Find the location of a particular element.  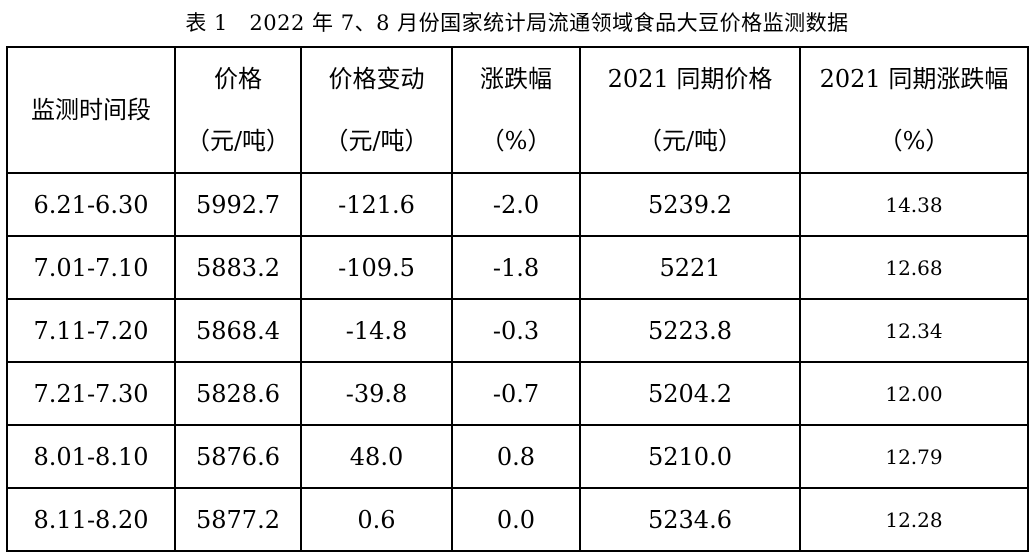

table-caption: 表 1 2022 年 7、8 月份国家统计局流通领域食品大豆价格监测数据 is located at coordinates (517, 23).